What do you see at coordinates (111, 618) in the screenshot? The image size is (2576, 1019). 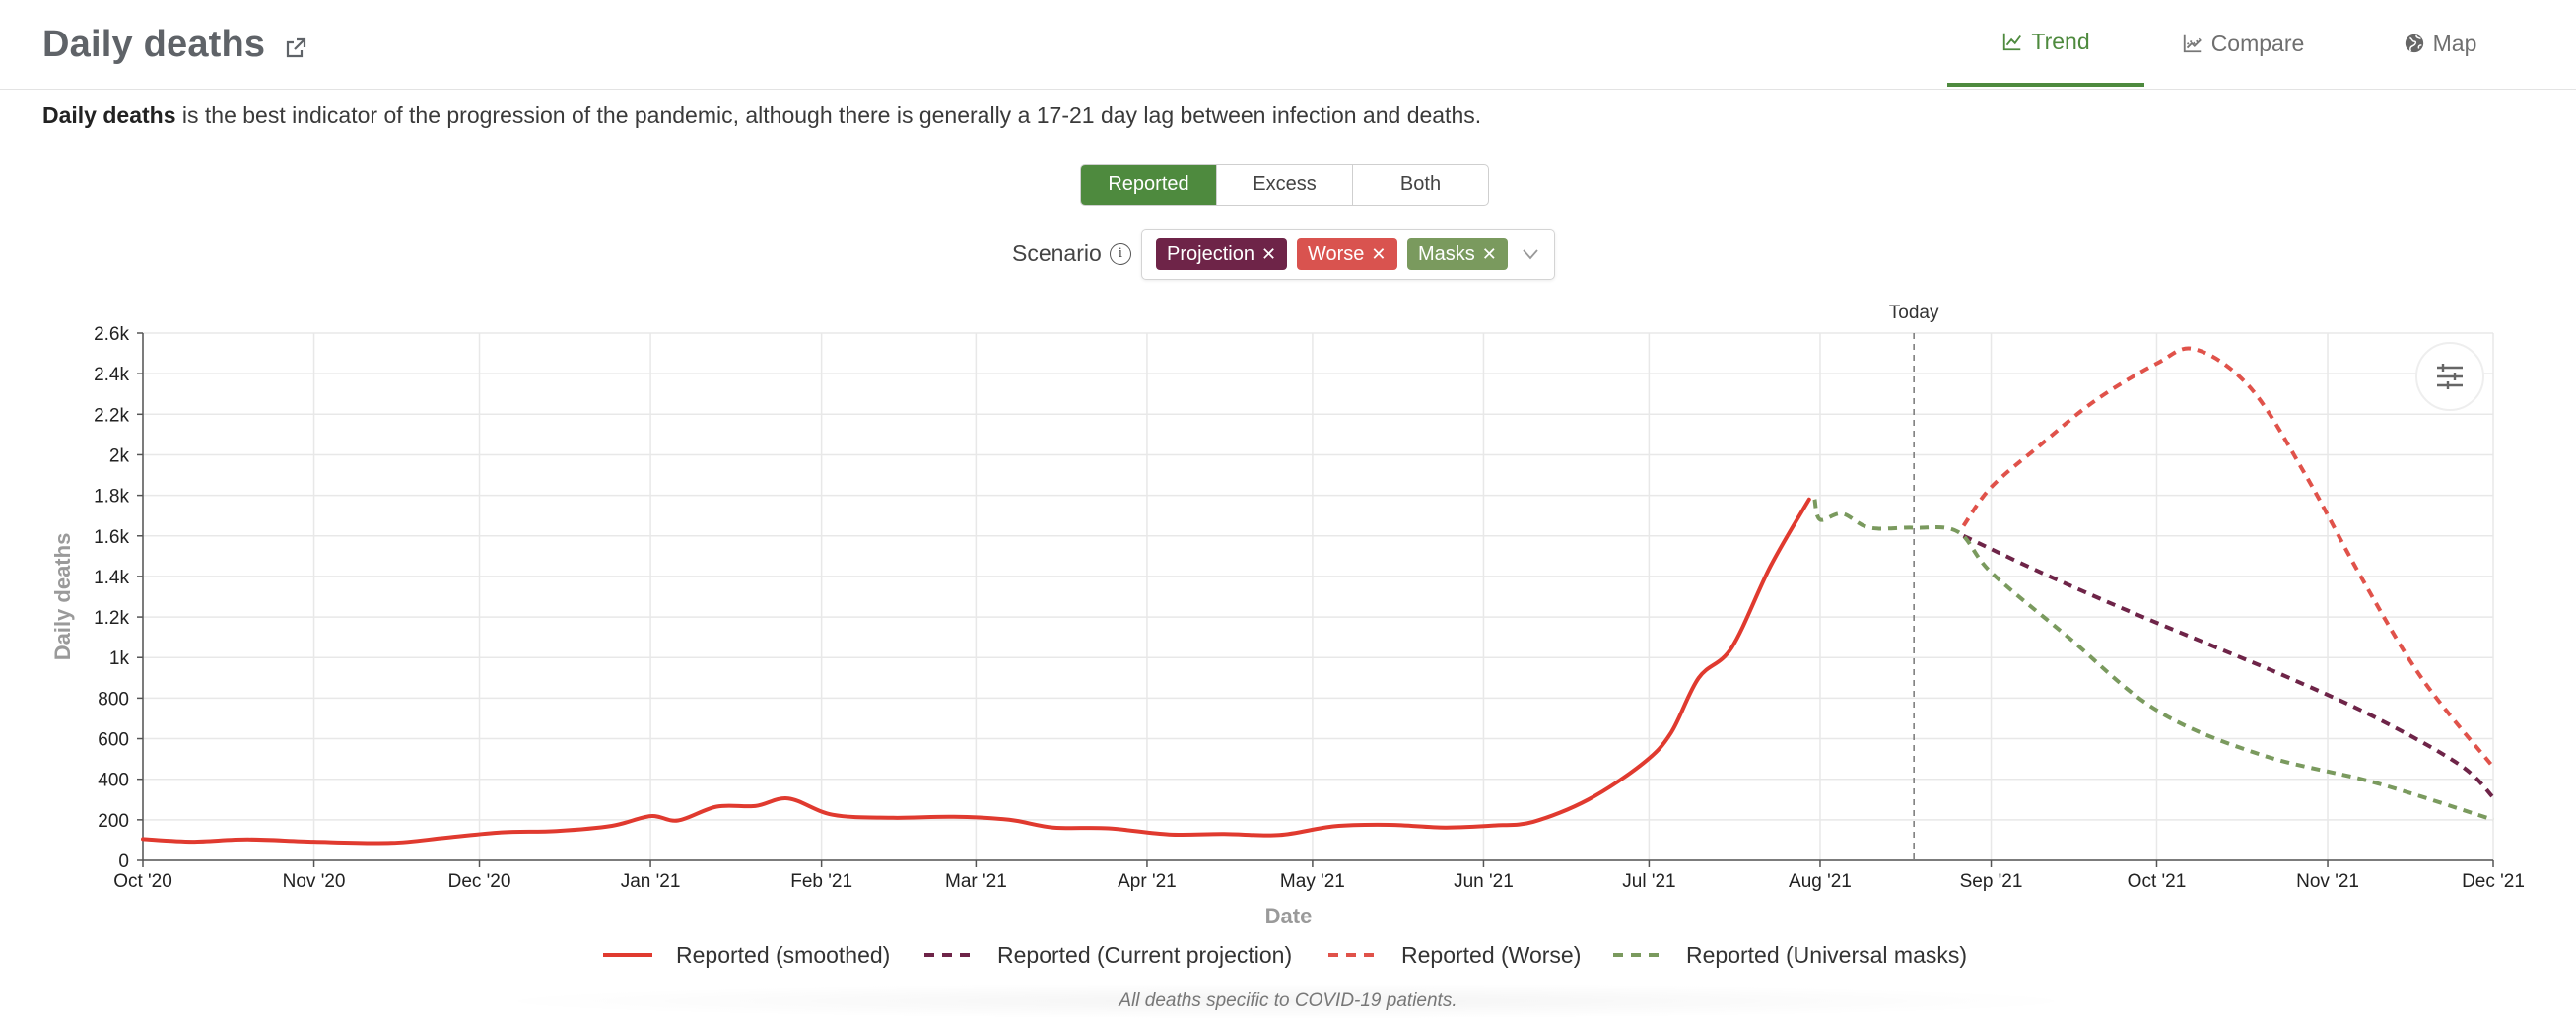 I see `y-tick-label: 1.2k` at bounding box center [111, 618].